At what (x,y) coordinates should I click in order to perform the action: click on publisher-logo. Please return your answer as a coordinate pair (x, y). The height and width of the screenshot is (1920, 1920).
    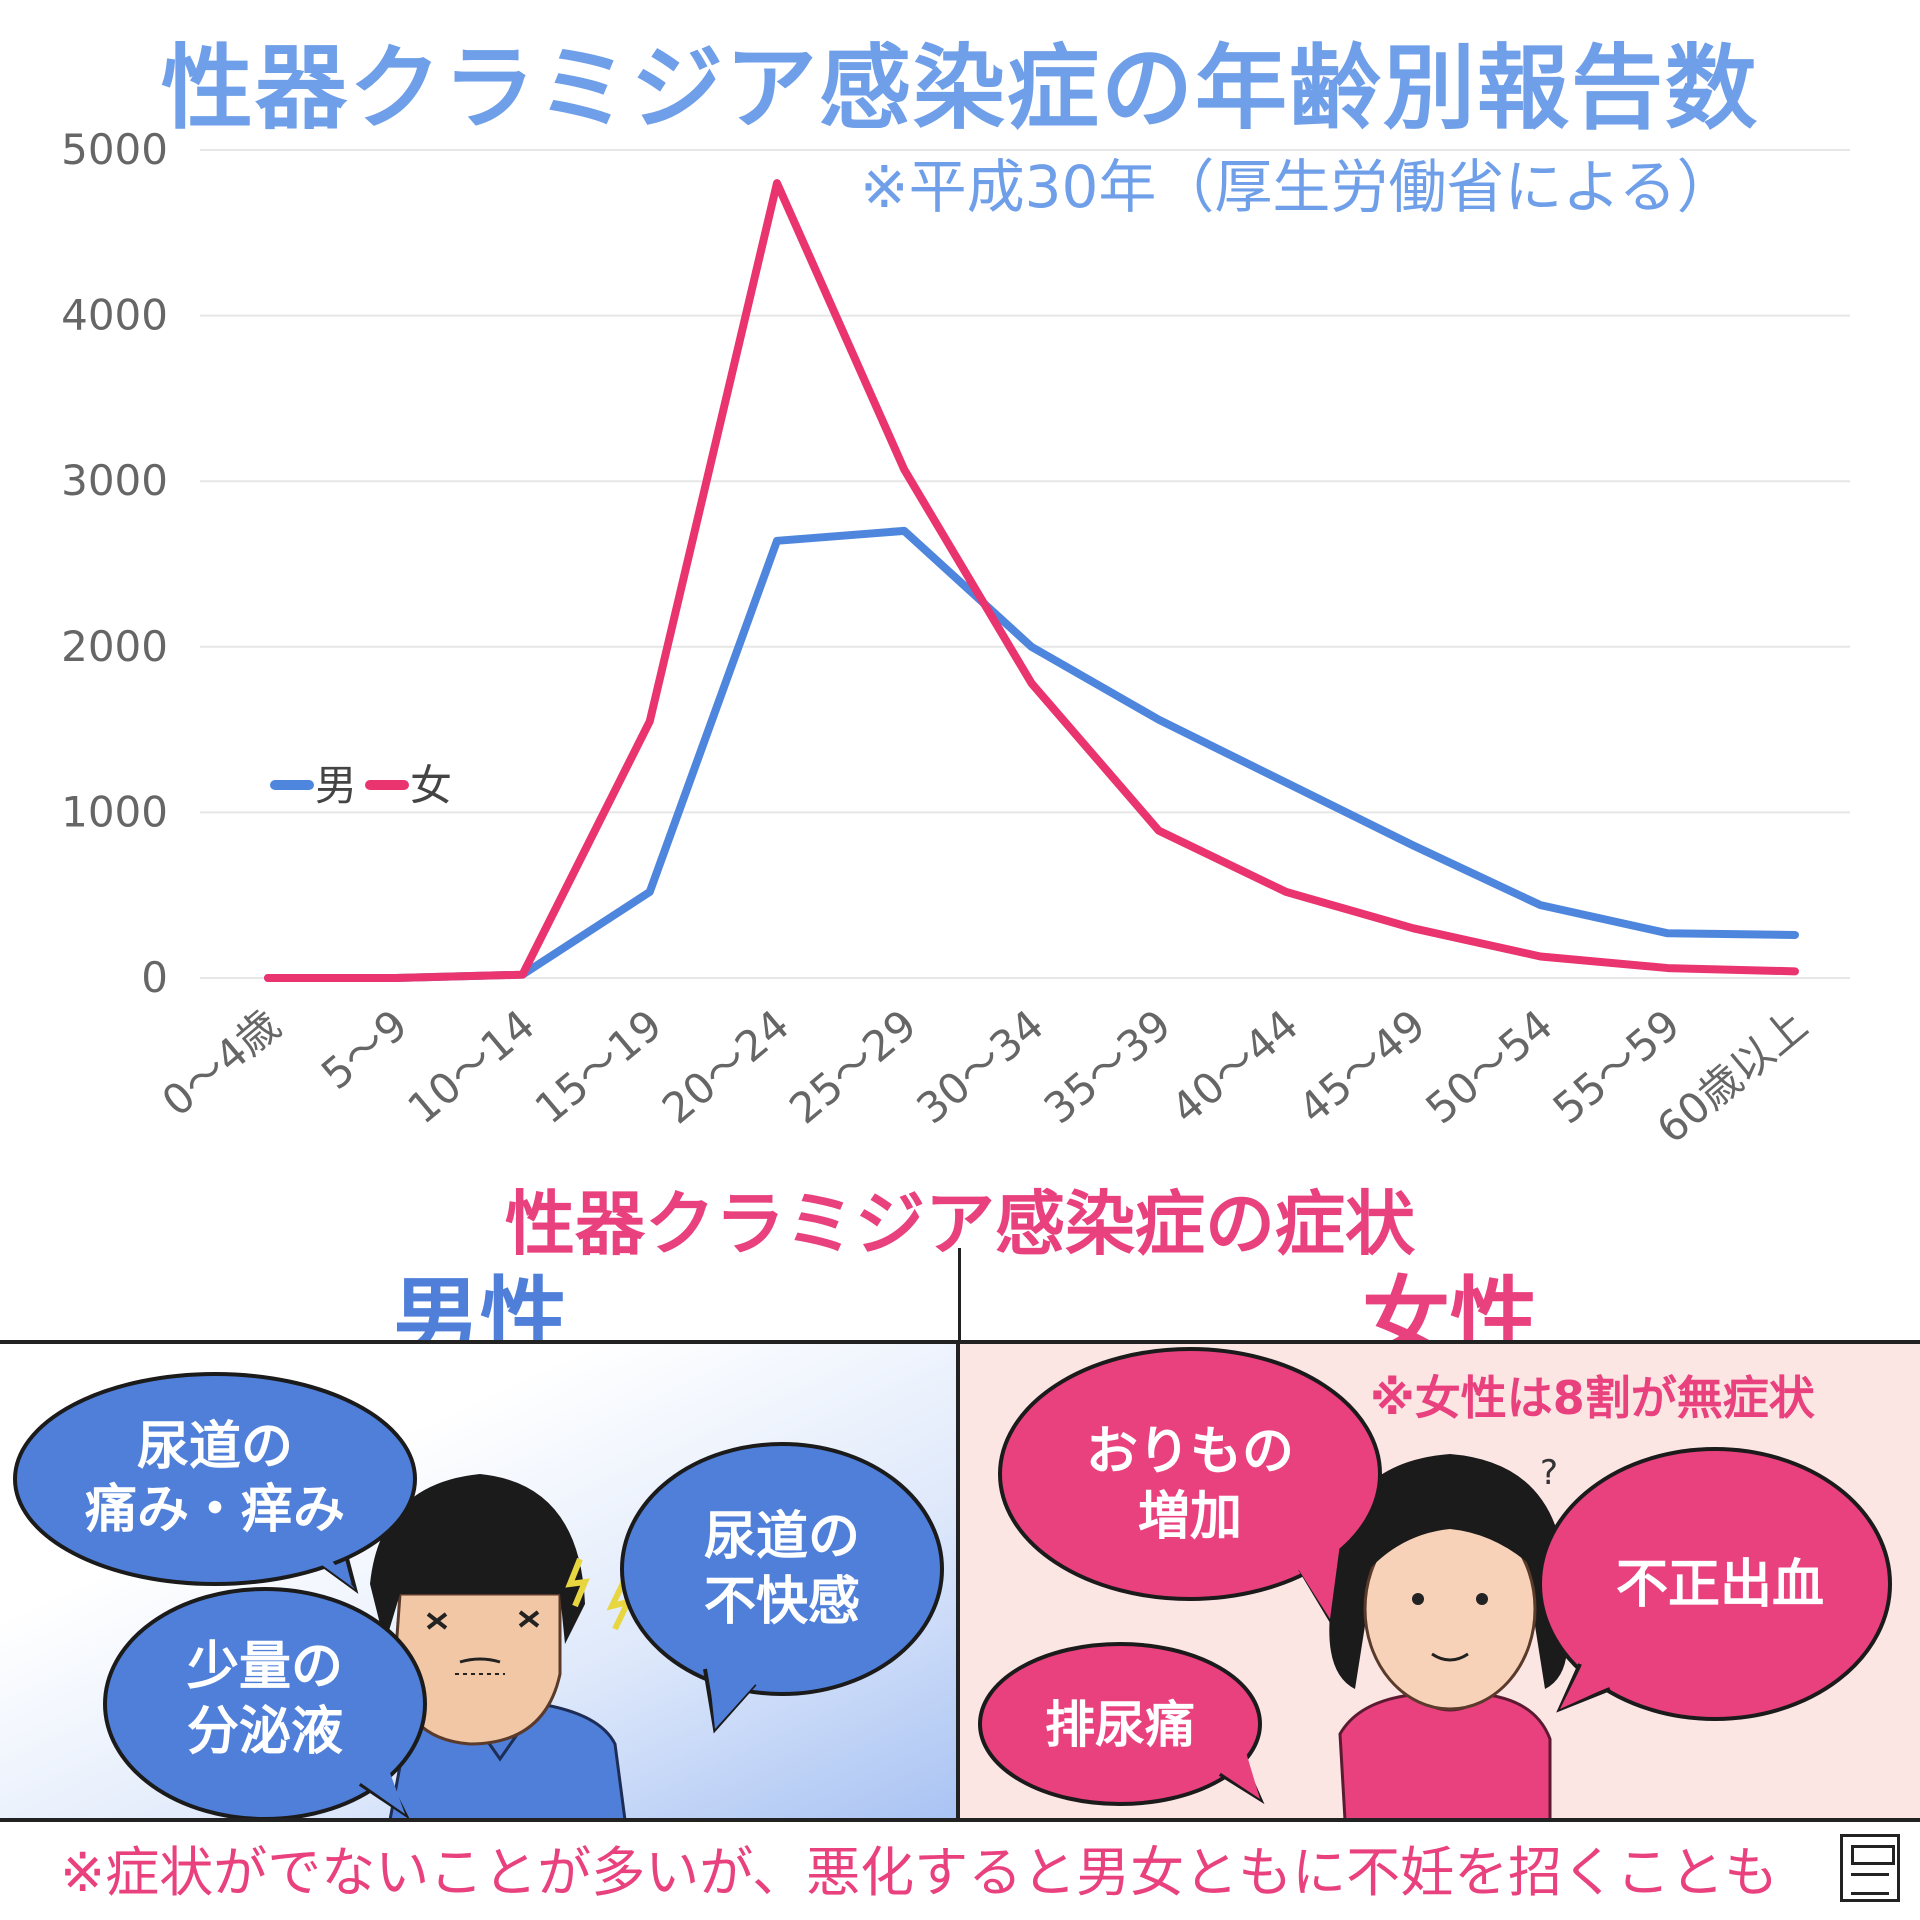
    Looking at the image, I should click on (1870, 1868).